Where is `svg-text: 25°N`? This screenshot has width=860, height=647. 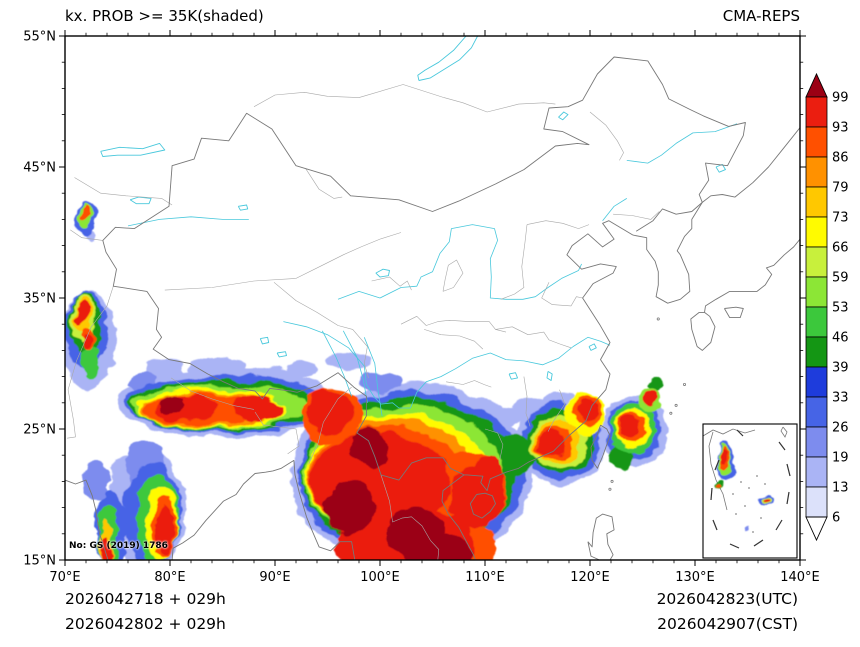 svg-text: 25°N is located at coordinates (39, 430).